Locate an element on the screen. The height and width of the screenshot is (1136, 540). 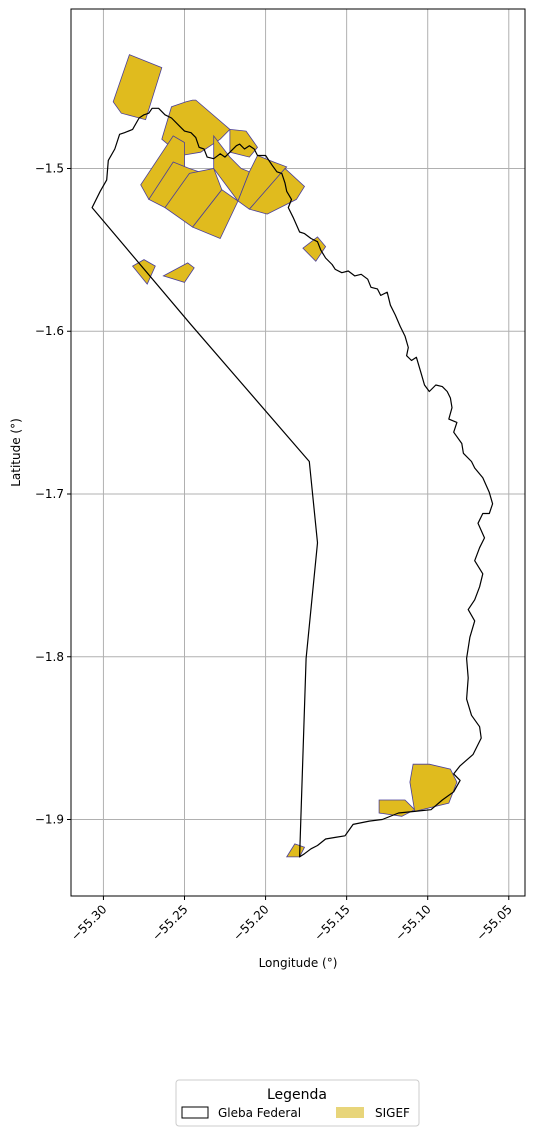
legend-title: Legenda is located at coordinates (297, 1095).